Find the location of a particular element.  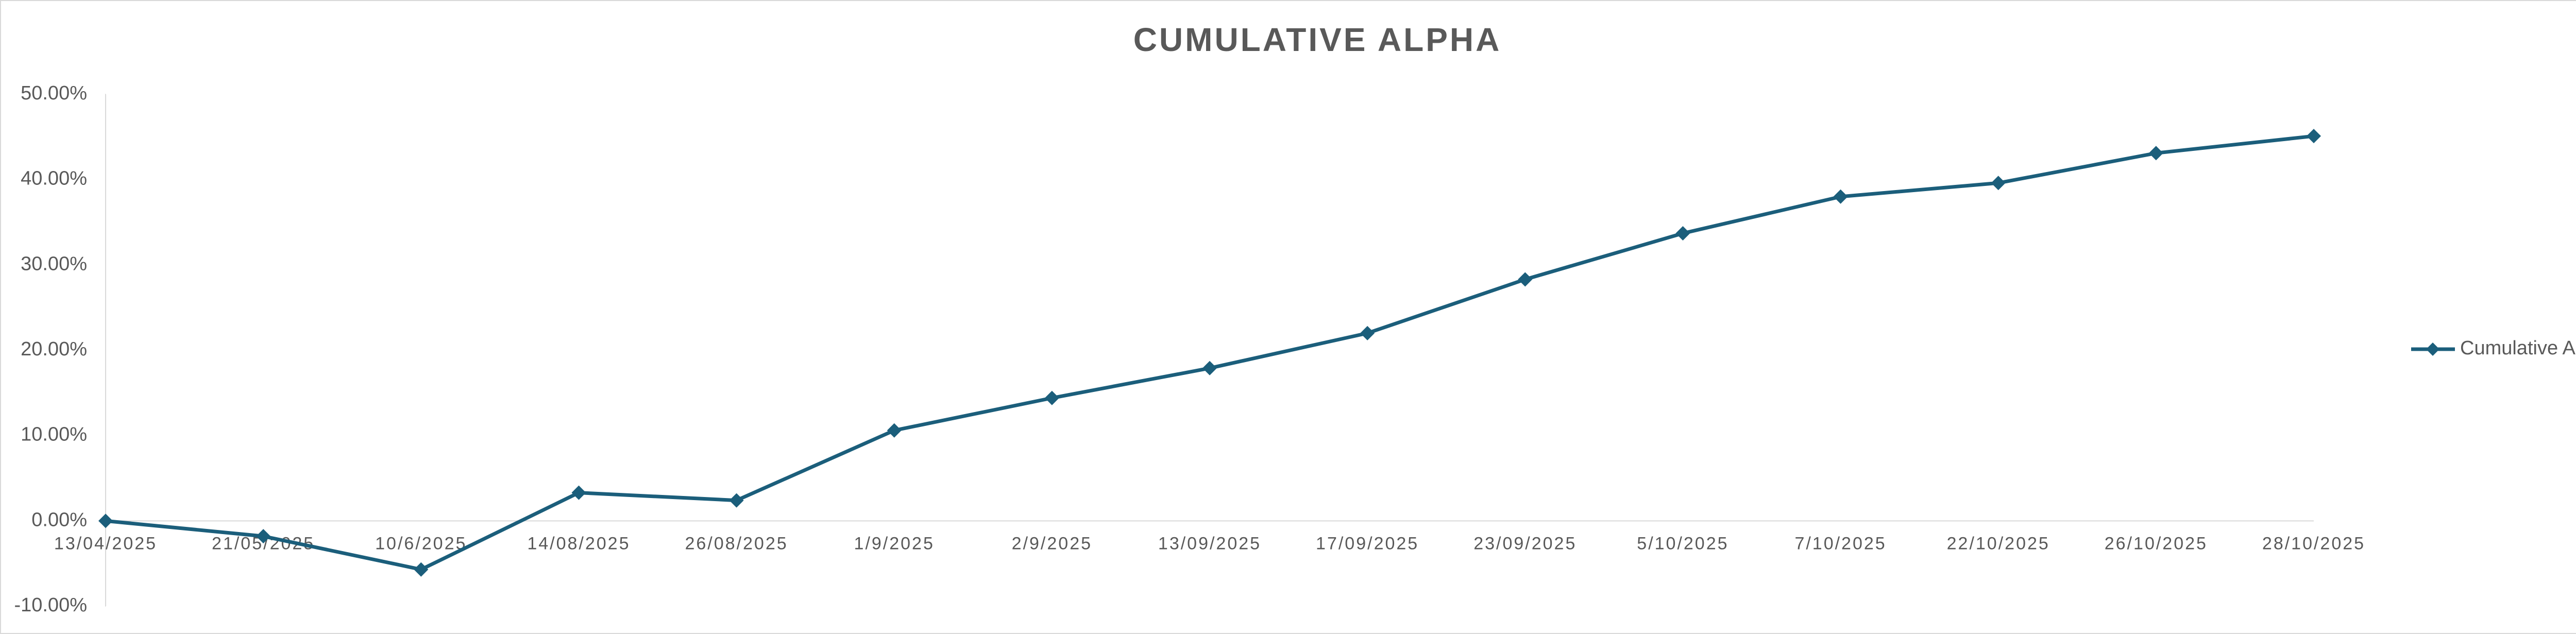

x-tick-label: 14/08/2025 is located at coordinates (578, 543).